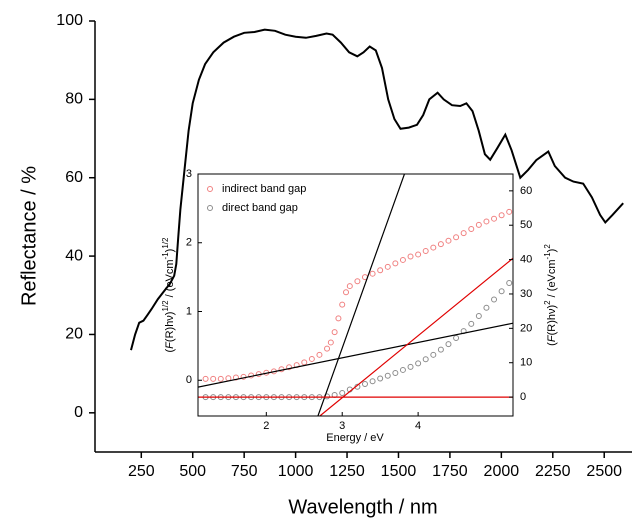 The width and height of the screenshot is (634, 519). I want to click on y2-tick-label: 10, so click(526, 363).